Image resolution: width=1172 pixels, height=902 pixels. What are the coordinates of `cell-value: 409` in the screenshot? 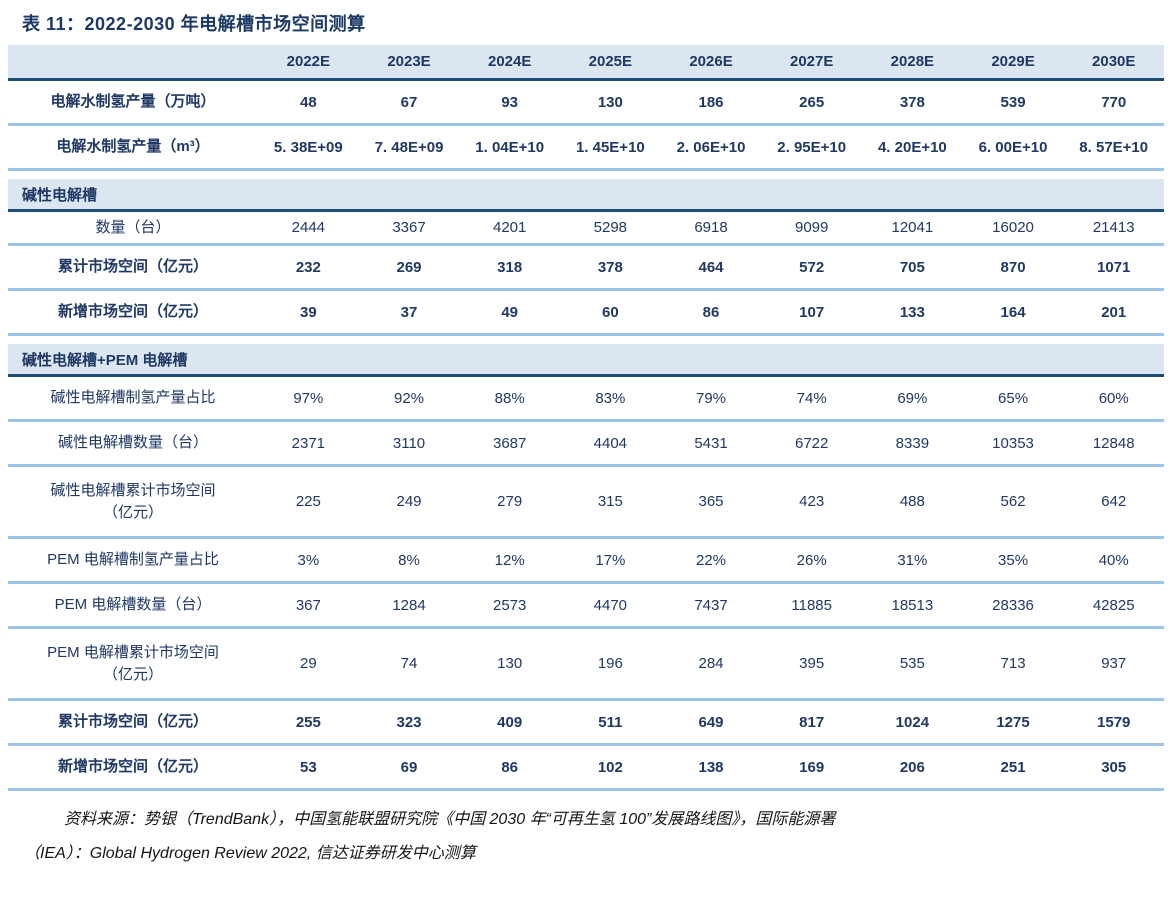 It's located at (510, 722).